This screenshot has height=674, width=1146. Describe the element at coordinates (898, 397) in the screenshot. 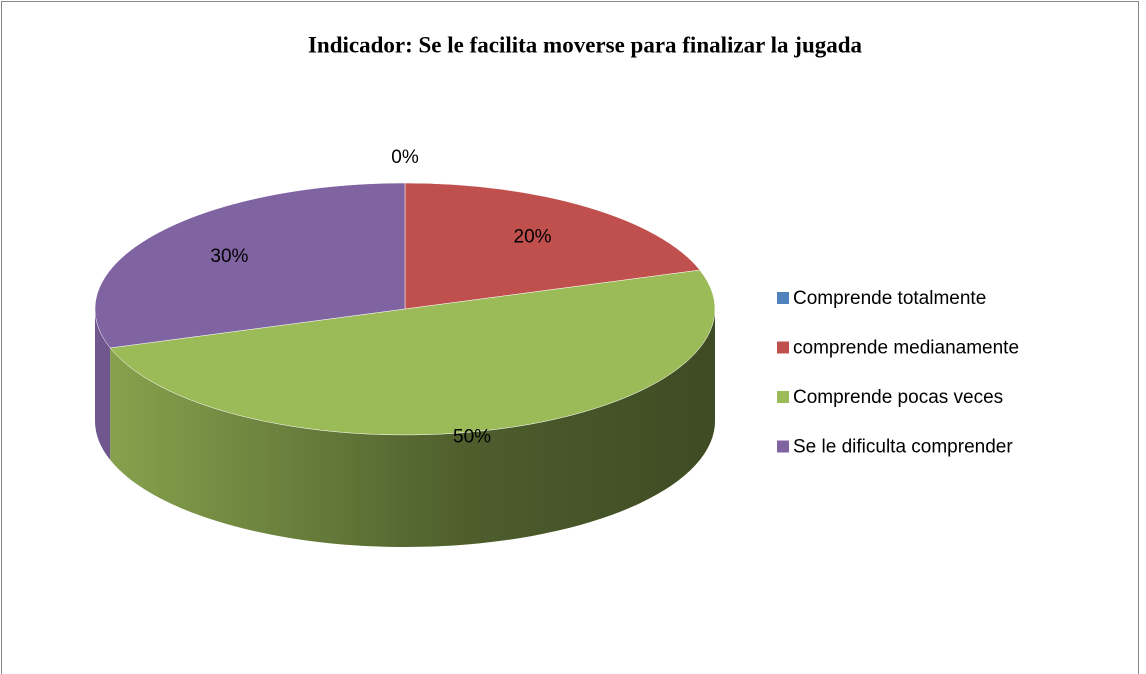

I see `legend-label: Comprende pocas veces` at that location.